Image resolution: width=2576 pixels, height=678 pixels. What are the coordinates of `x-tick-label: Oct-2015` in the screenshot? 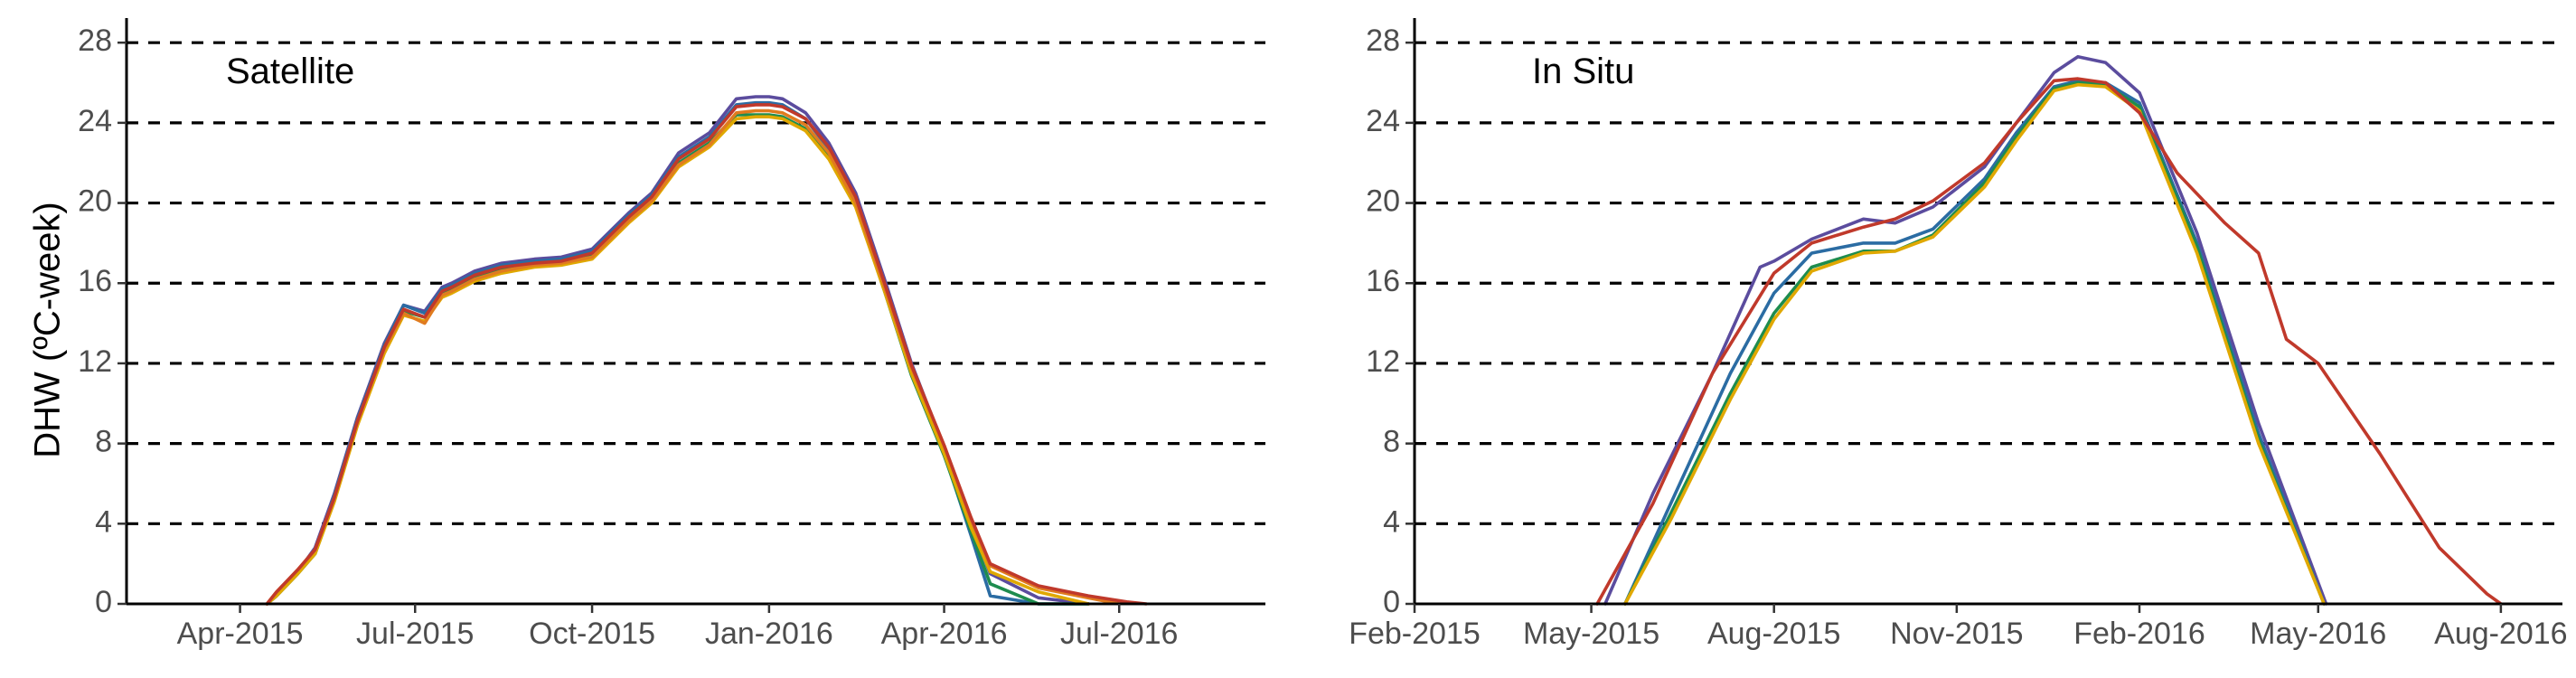 It's located at (592, 634).